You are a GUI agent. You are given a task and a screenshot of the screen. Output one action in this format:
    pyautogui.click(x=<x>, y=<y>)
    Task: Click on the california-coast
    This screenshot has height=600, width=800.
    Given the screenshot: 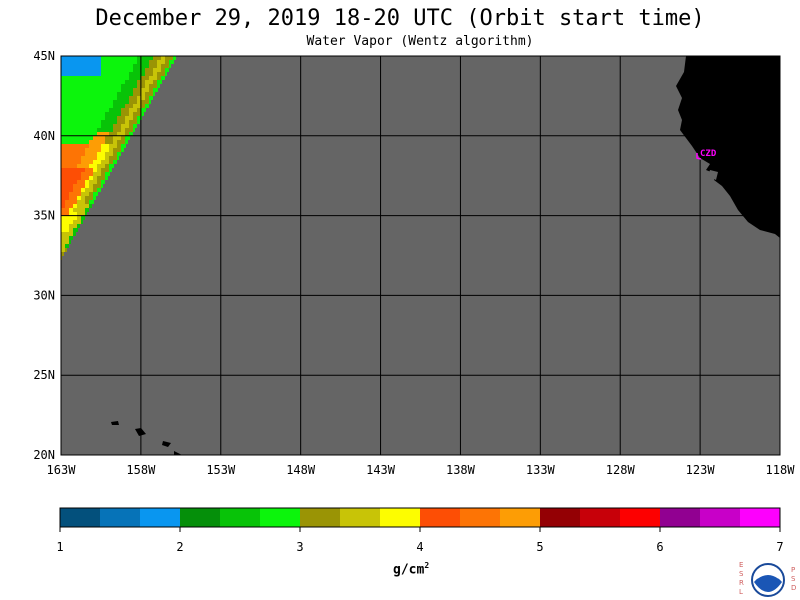 What is the action you would take?
    pyautogui.click(x=728, y=147)
    